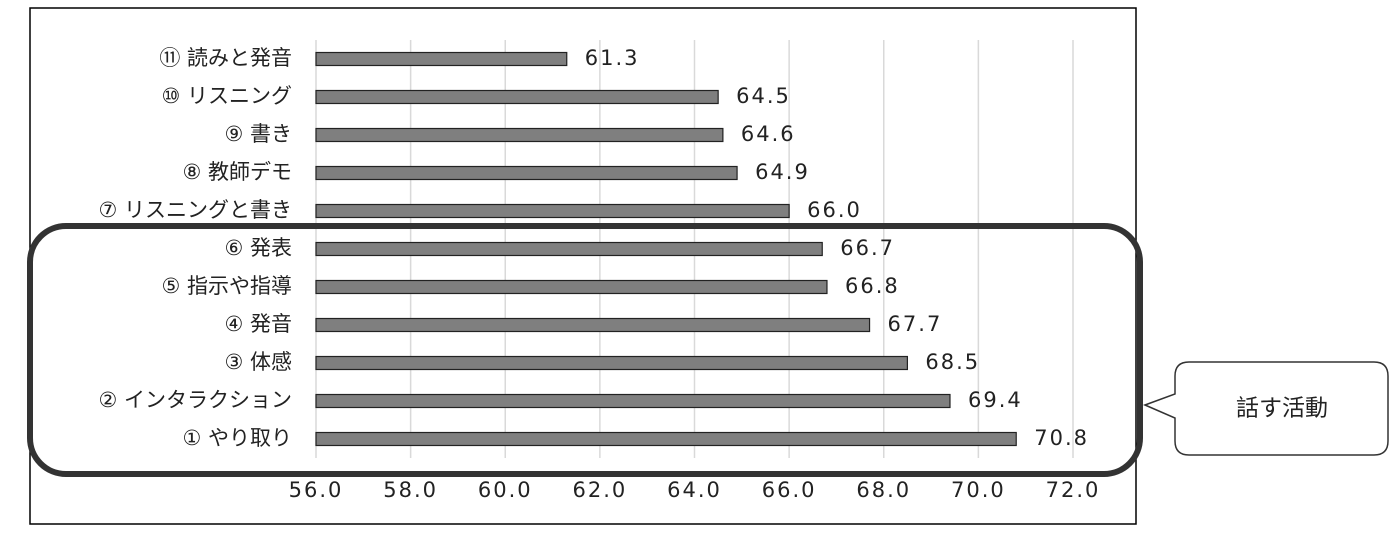 The width and height of the screenshot is (1396, 534). What do you see at coordinates (258, 324) in the screenshot?
I see `y-tick-label: ④ 発音` at bounding box center [258, 324].